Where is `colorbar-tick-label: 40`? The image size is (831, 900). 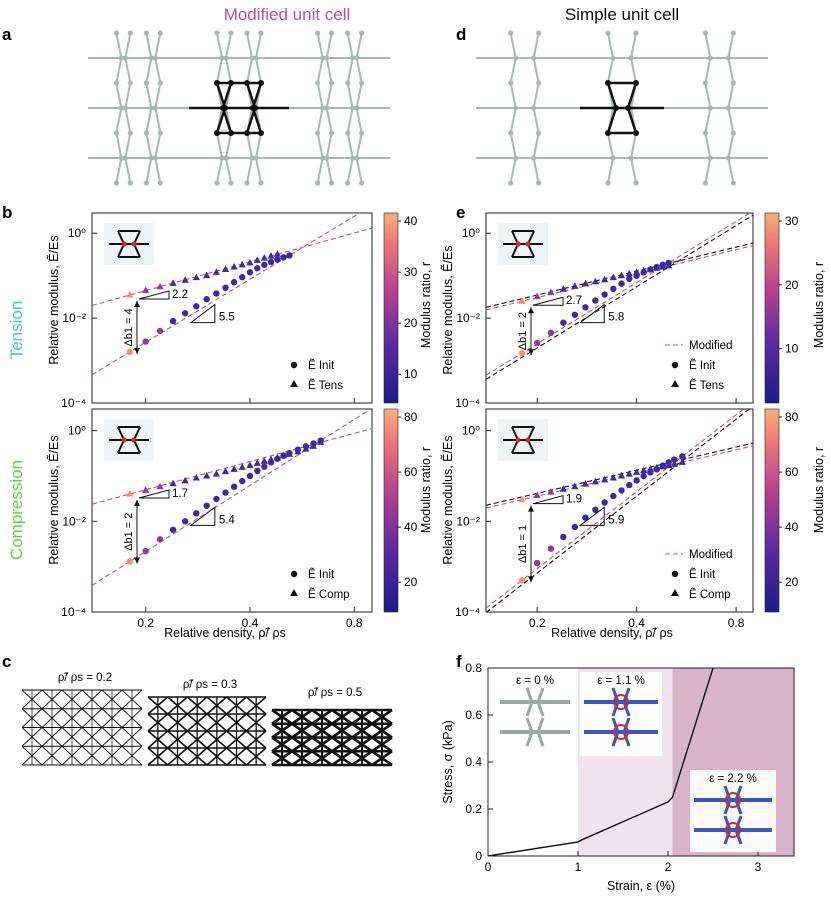
colorbar-tick-label: 40 is located at coordinates (411, 527).